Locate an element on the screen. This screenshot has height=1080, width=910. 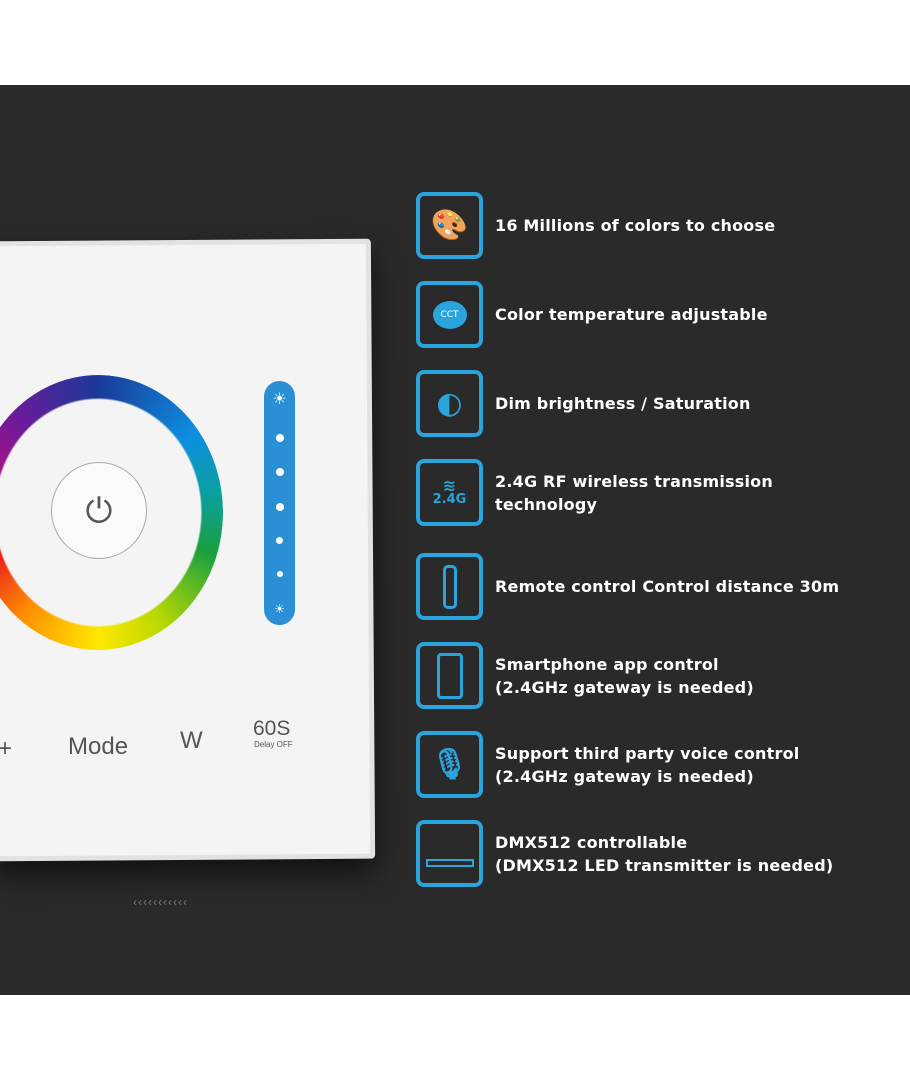
smartphone-icon is located at coordinates (449, 675).